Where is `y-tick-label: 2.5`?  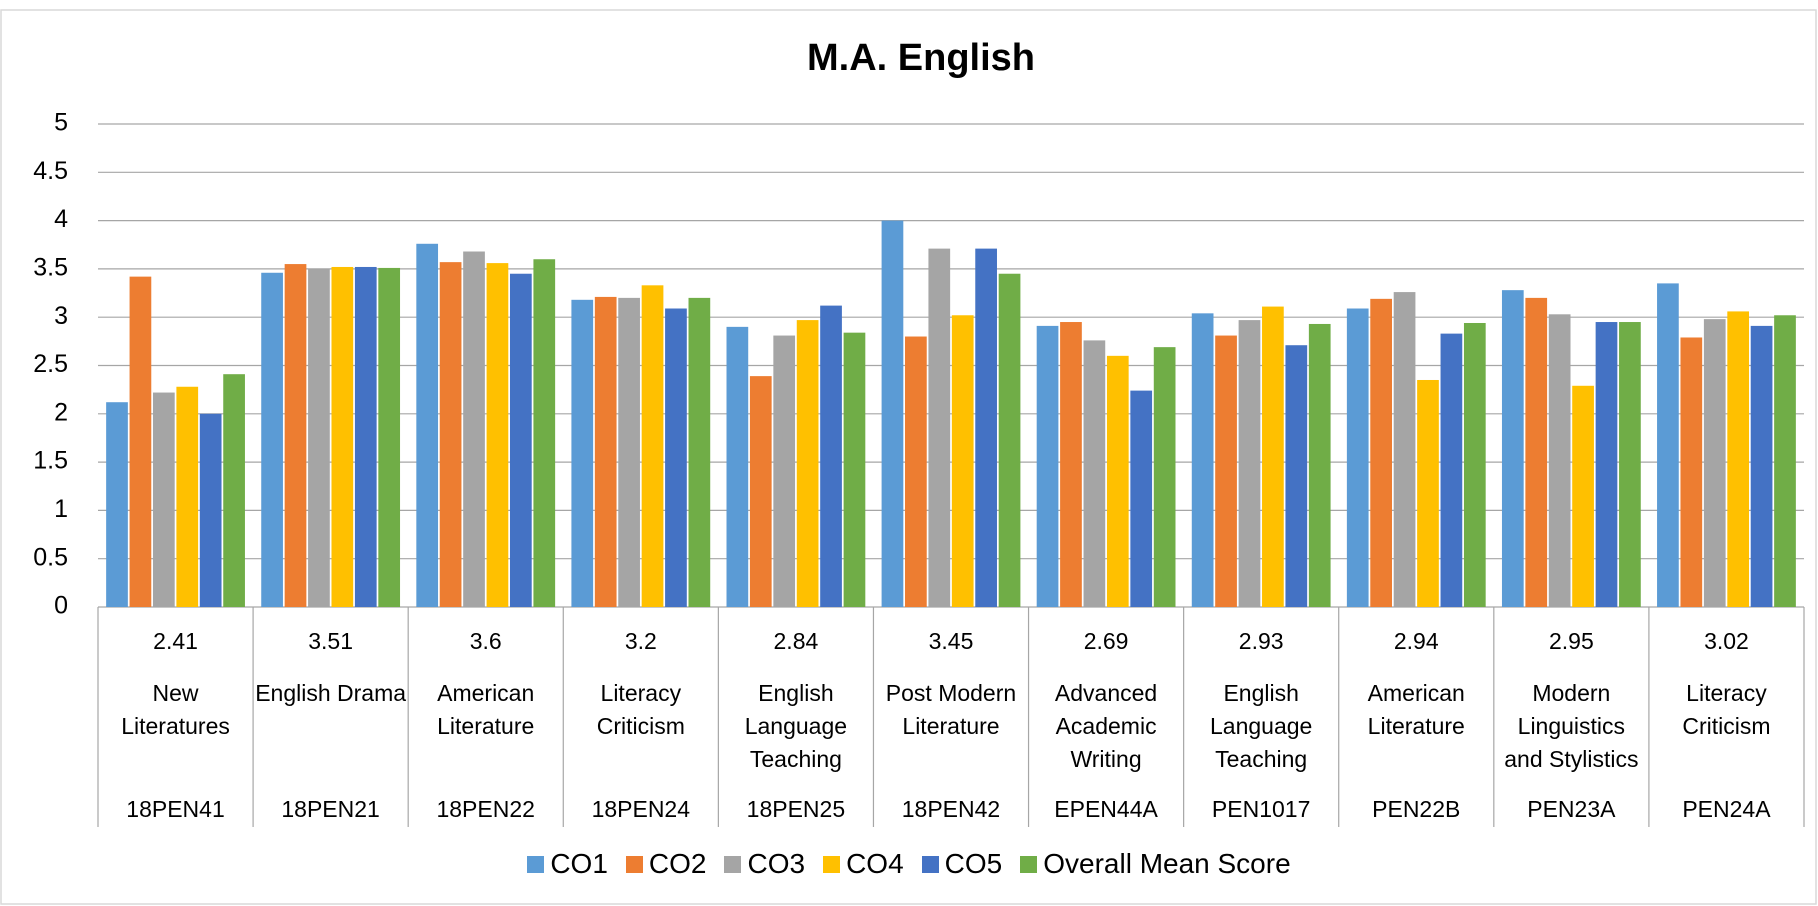
y-tick-label: 2.5 is located at coordinates (50, 364).